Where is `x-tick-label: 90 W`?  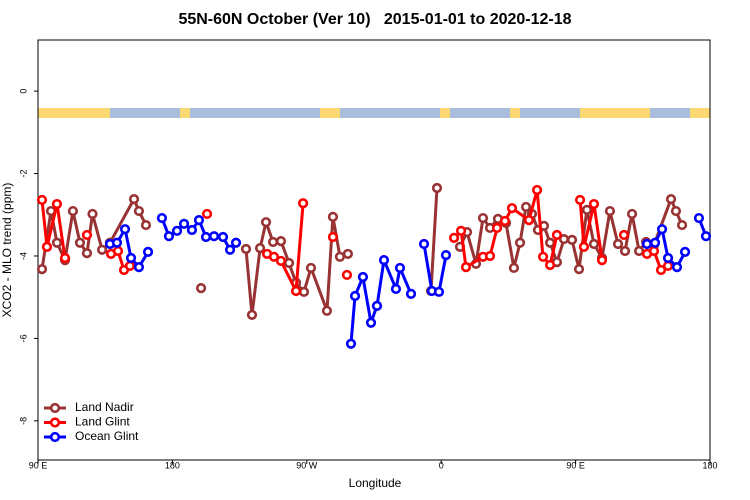
x-tick-label: 90 W is located at coordinates (307, 465).